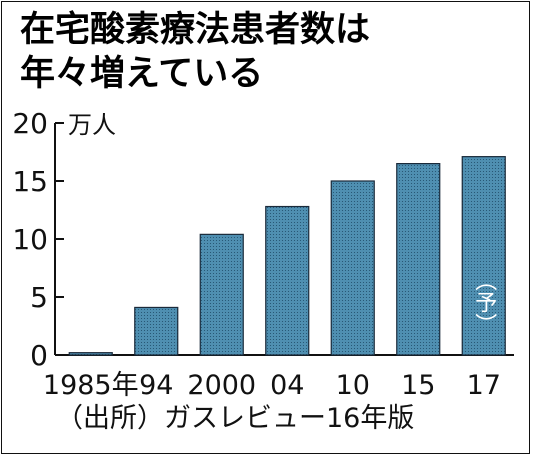 Image resolution: width=533 pixels, height=458 pixels. I want to click on y-tick-group: 0 5 10 15 20, so click(38, 239).